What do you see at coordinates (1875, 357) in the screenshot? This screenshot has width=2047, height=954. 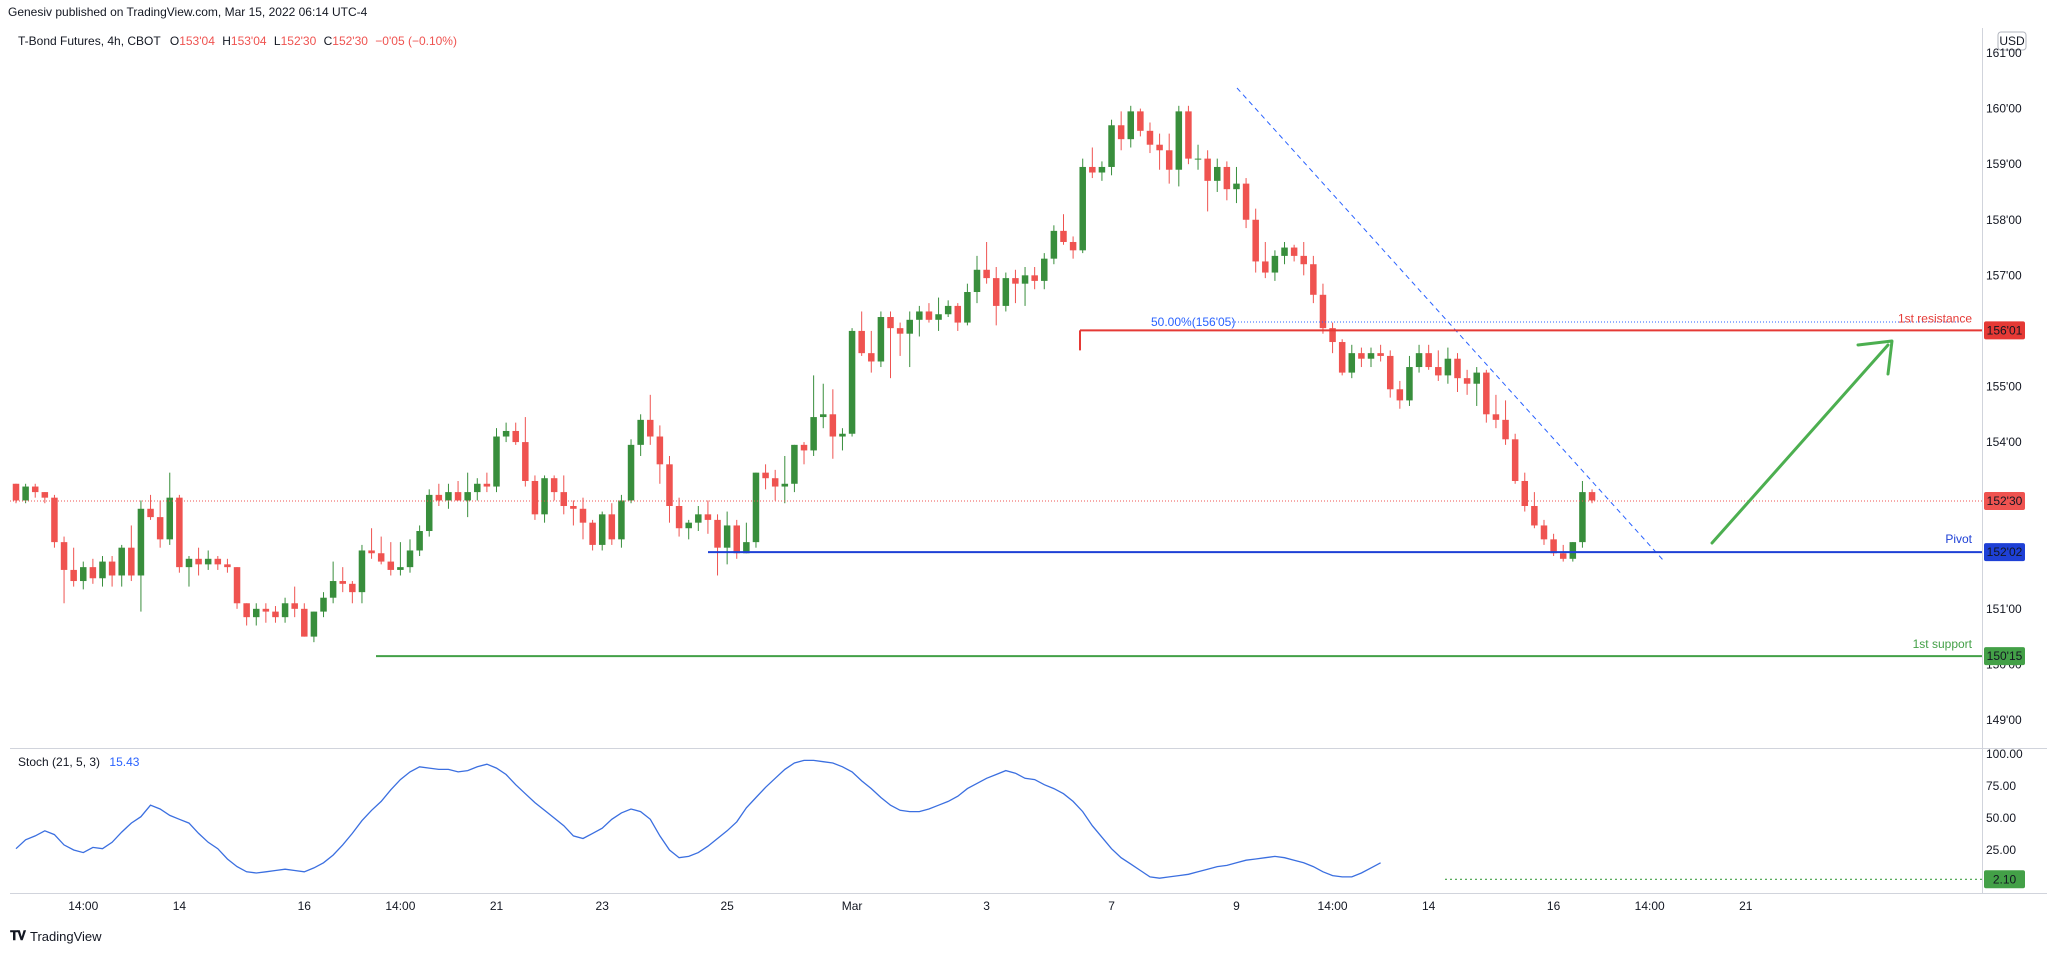 I see `projection-arrowhead` at bounding box center [1875, 357].